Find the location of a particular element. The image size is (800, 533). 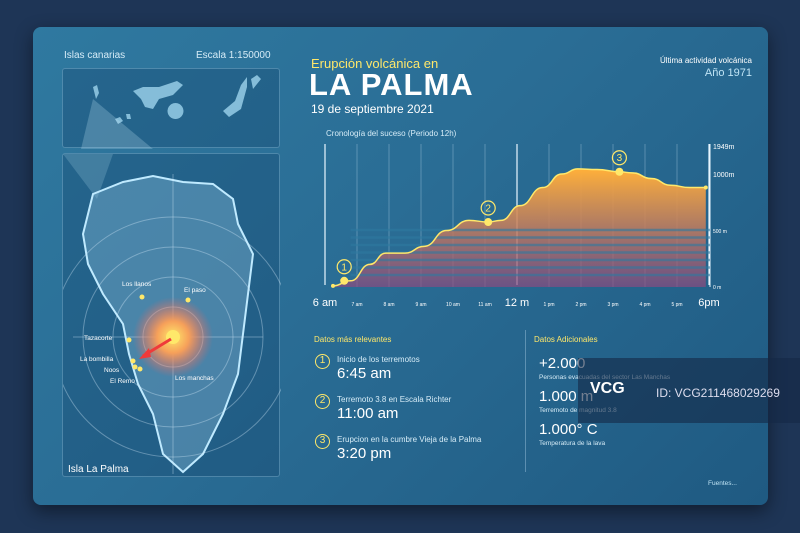

event-number-badge: 1 is located at coordinates (322, 361).